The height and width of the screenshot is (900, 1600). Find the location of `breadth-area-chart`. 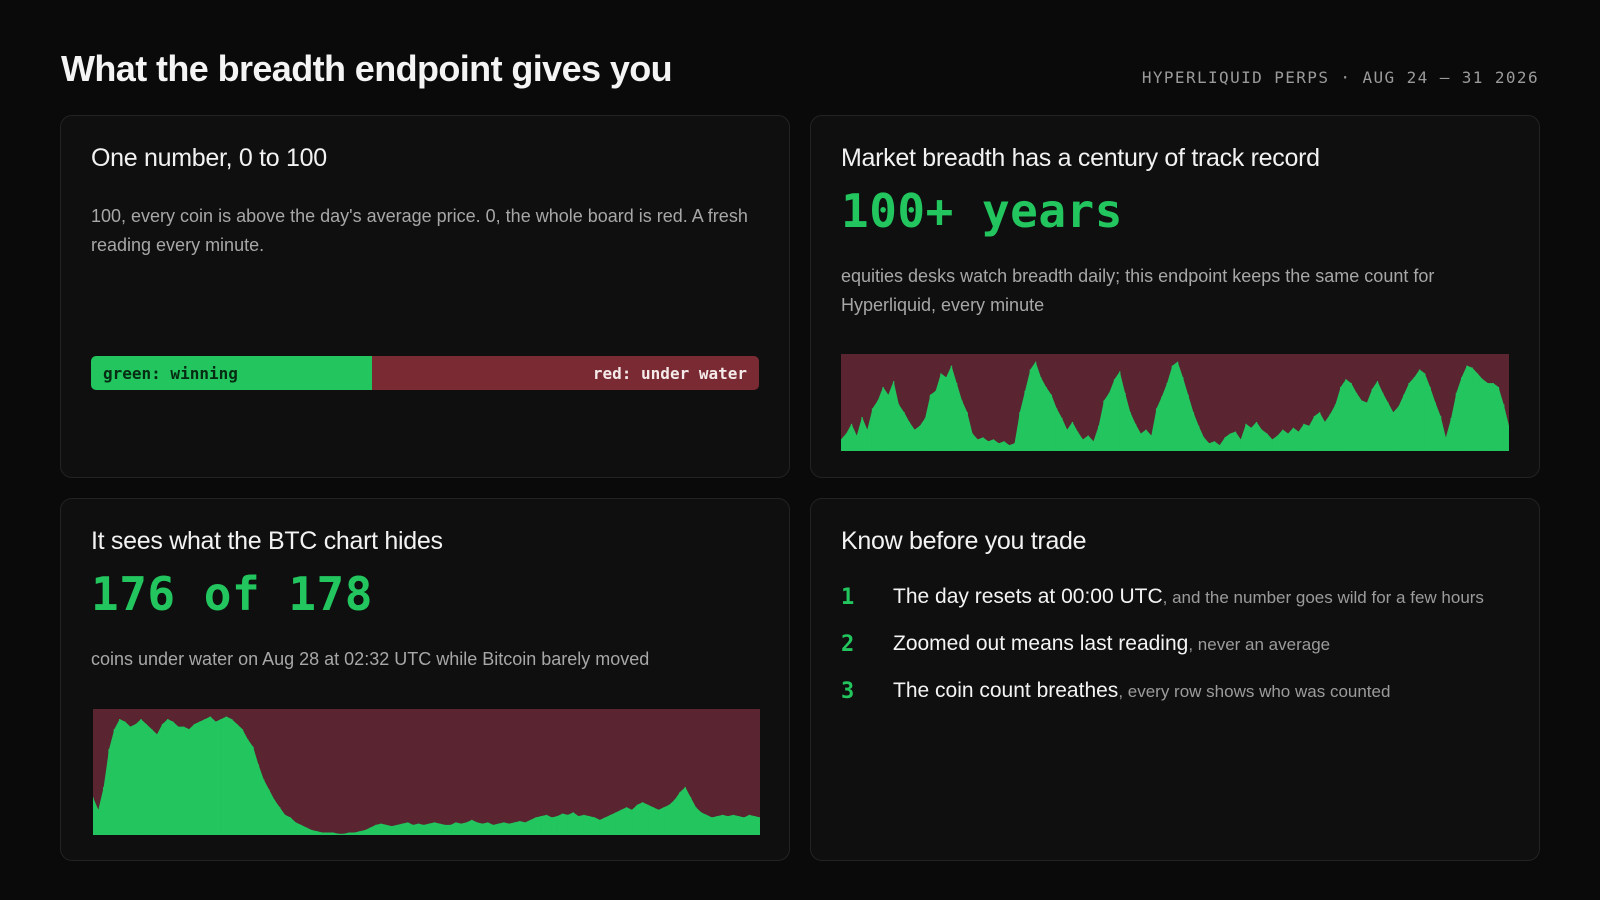

breadth-area-chart is located at coordinates (1175, 402).